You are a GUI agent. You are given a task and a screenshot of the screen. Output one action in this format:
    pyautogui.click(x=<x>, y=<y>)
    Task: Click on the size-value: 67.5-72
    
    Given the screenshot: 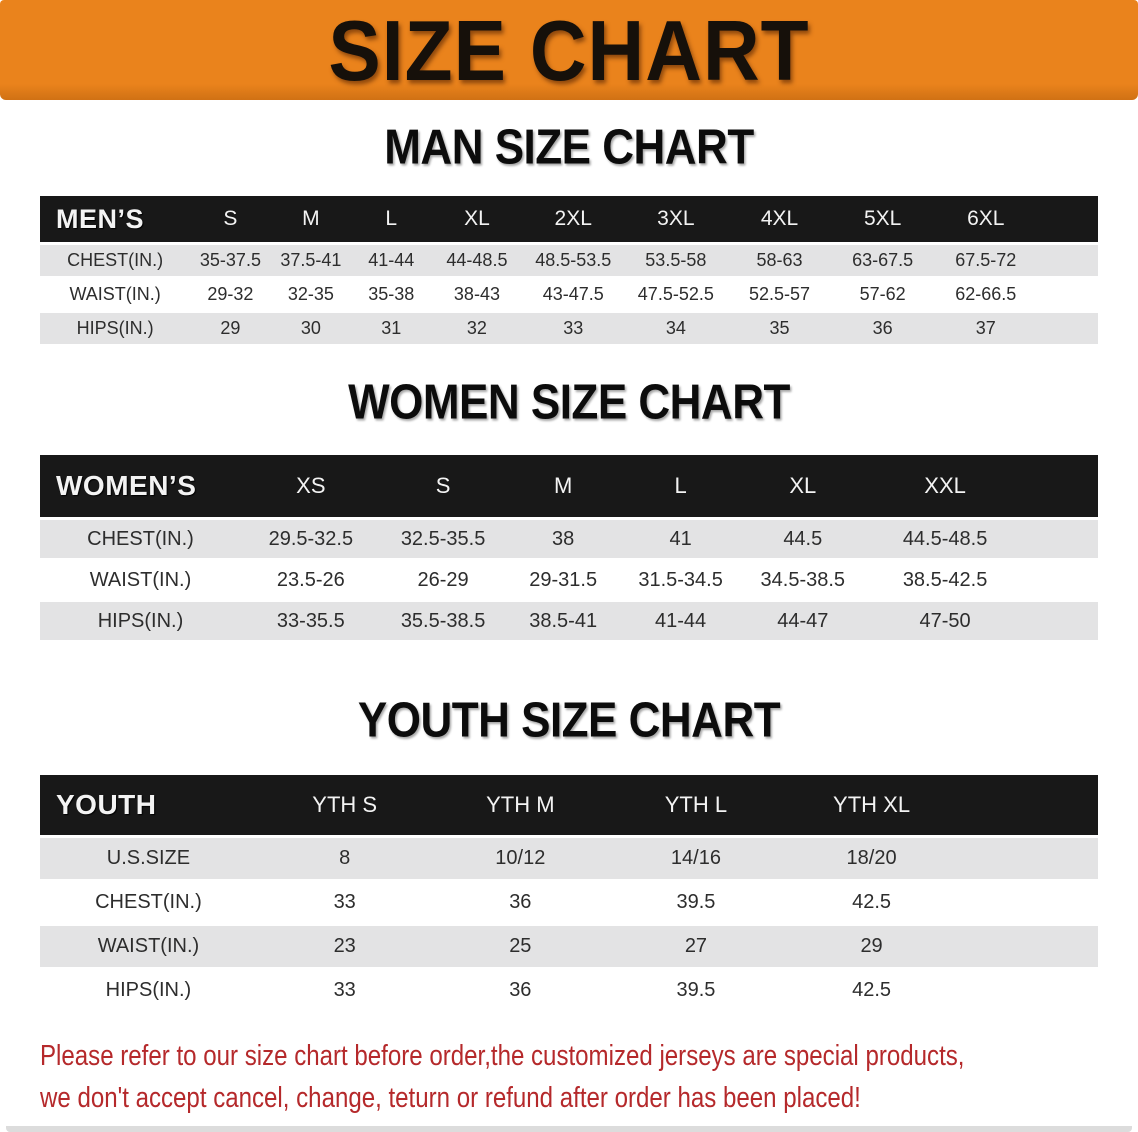 What is the action you would take?
    pyautogui.click(x=985, y=260)
    